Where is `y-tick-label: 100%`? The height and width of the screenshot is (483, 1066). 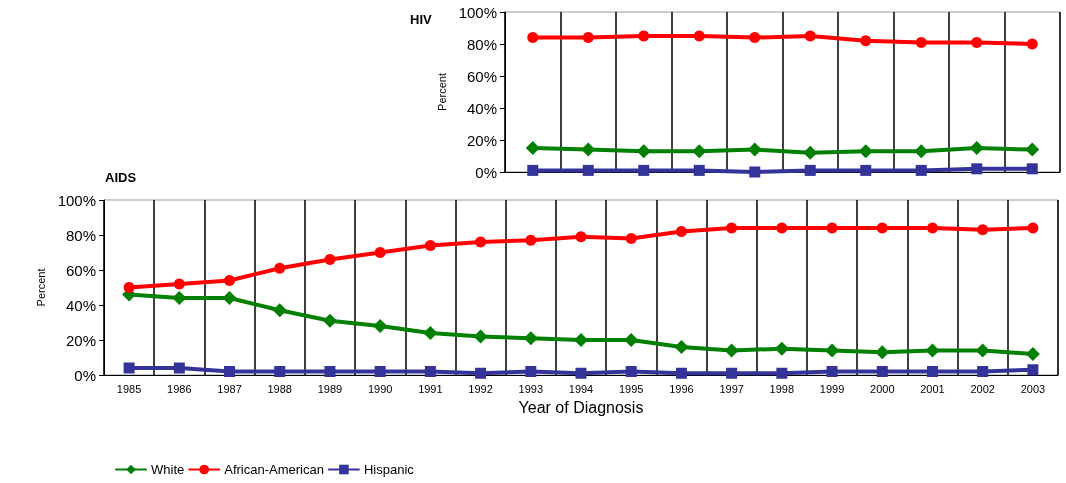
y-tick-label: 100% is located at coordinates (477, 12).